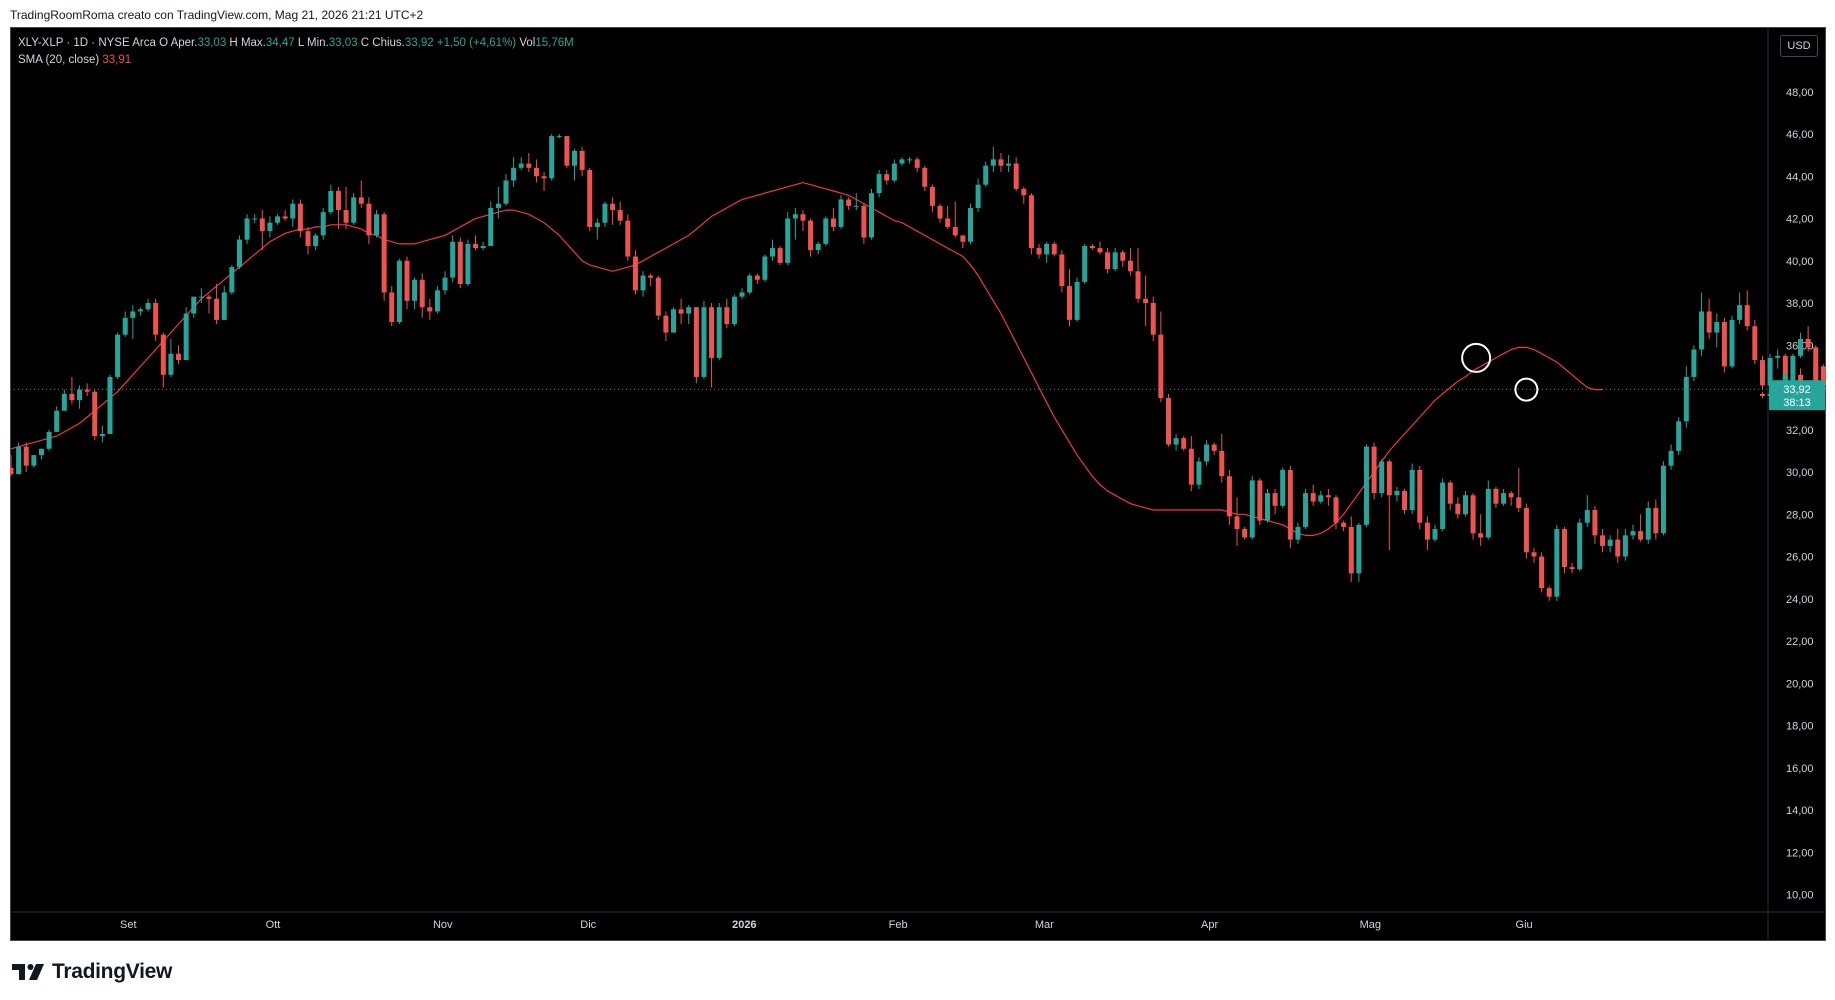  I want to click on time-tick-label: Ott, so click(273, 925).